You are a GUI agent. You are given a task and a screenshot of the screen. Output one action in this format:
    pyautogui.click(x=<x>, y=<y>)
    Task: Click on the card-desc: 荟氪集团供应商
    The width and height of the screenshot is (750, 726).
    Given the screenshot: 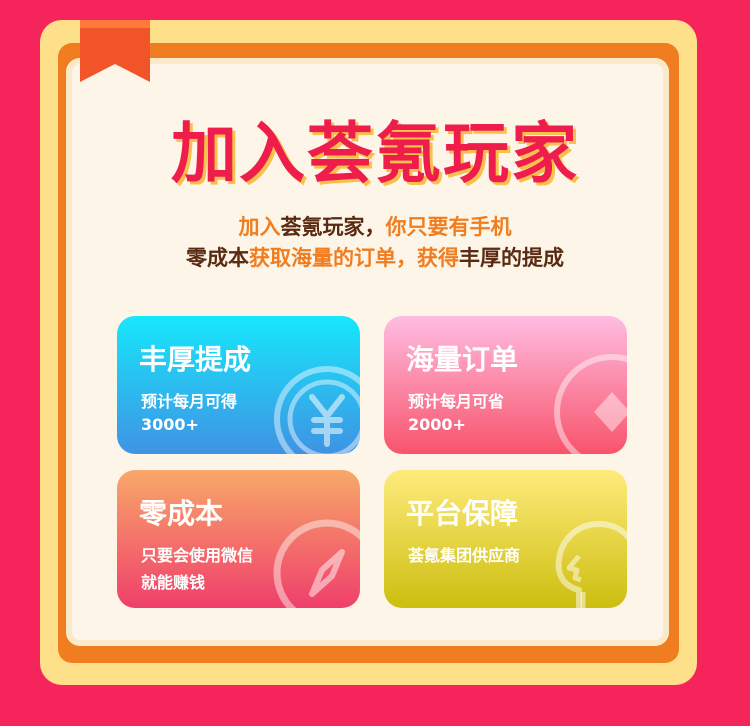 What is the action you would take?
    pyautogui.click(x=464, y=555)
    